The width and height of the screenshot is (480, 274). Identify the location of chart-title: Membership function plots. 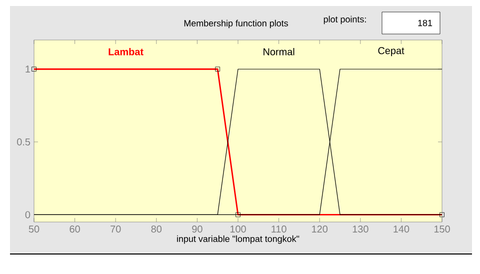
(236, 24).